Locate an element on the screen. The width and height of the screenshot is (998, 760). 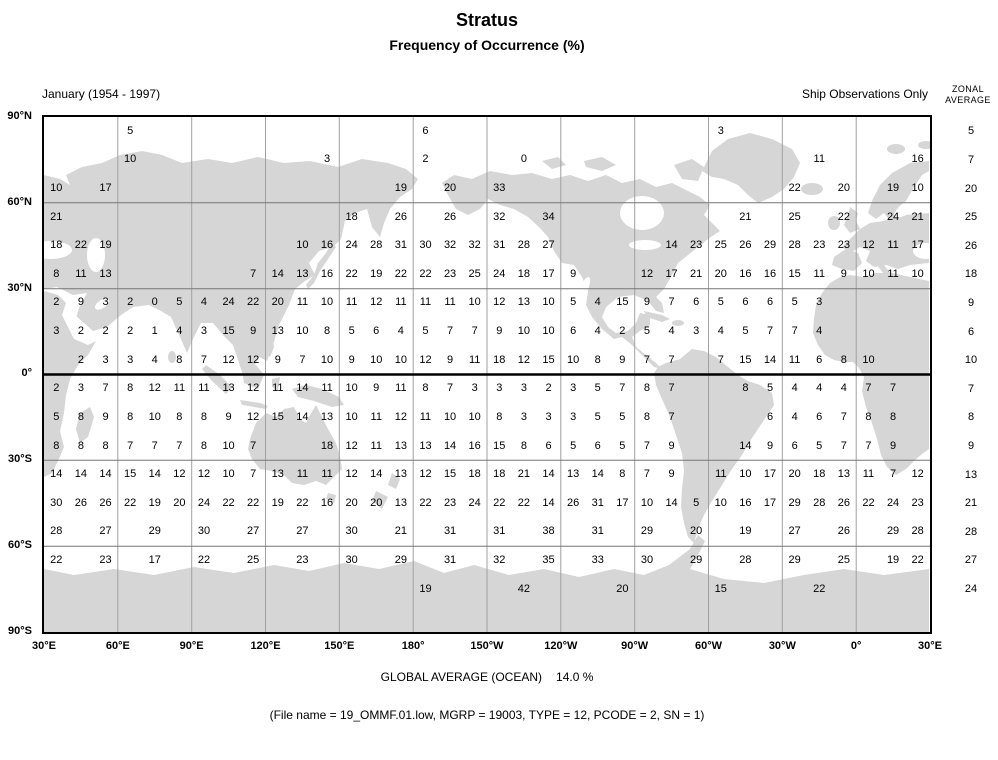
page-subtitle: Frequency of Occurrence (%) is located at coordinates (487, 45).